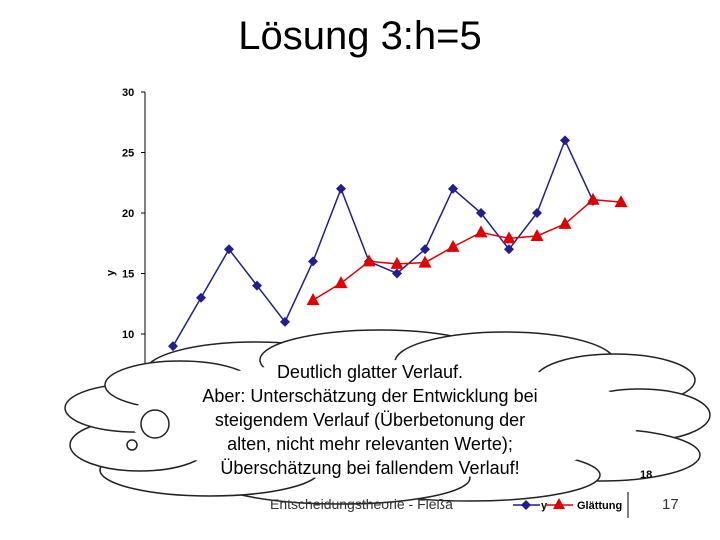 The image size is (720, 540). Describe the element at coordinates (361, 504) in the screenshot. I see `footer-text: Entscheidungstheorie - Fleßa` at that location.